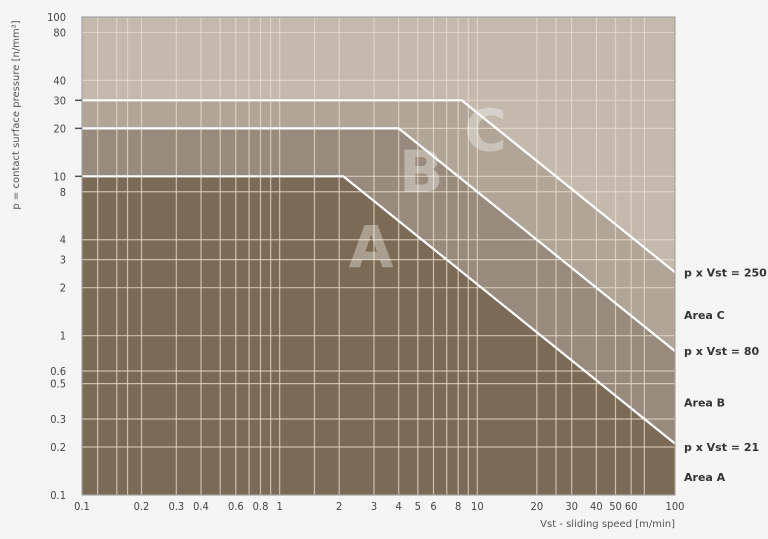 The height and width of the screenshot is (539, 768). What do you see at coordinates (477, 506) in the screenshot?
I see `x-tick-label: 10` at bounding box center [477, 506].